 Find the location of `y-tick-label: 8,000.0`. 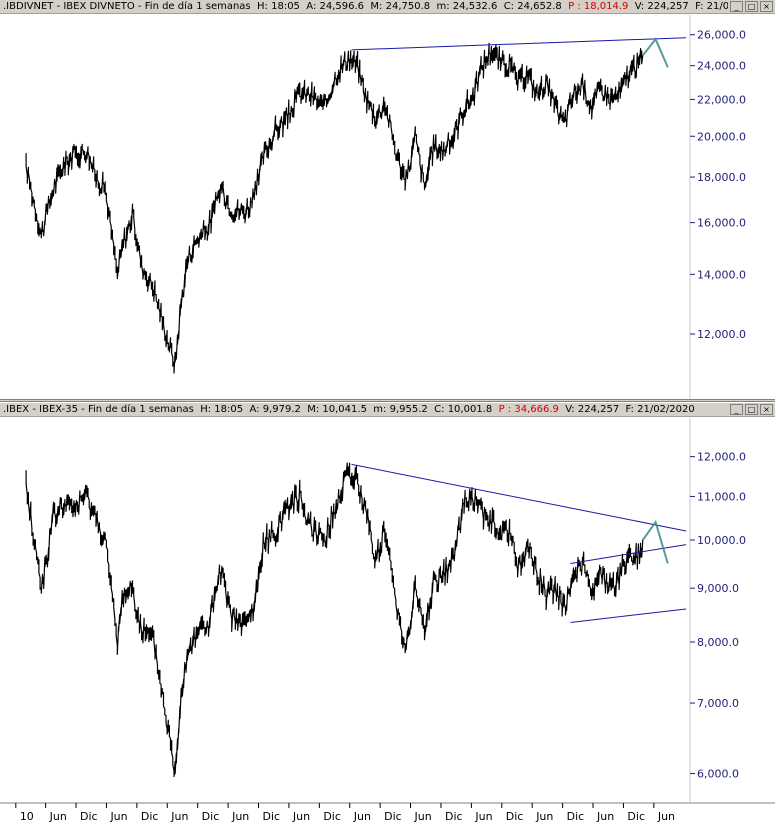

y-tick-label: 8,000.0 is located at coordinates (718, 642).